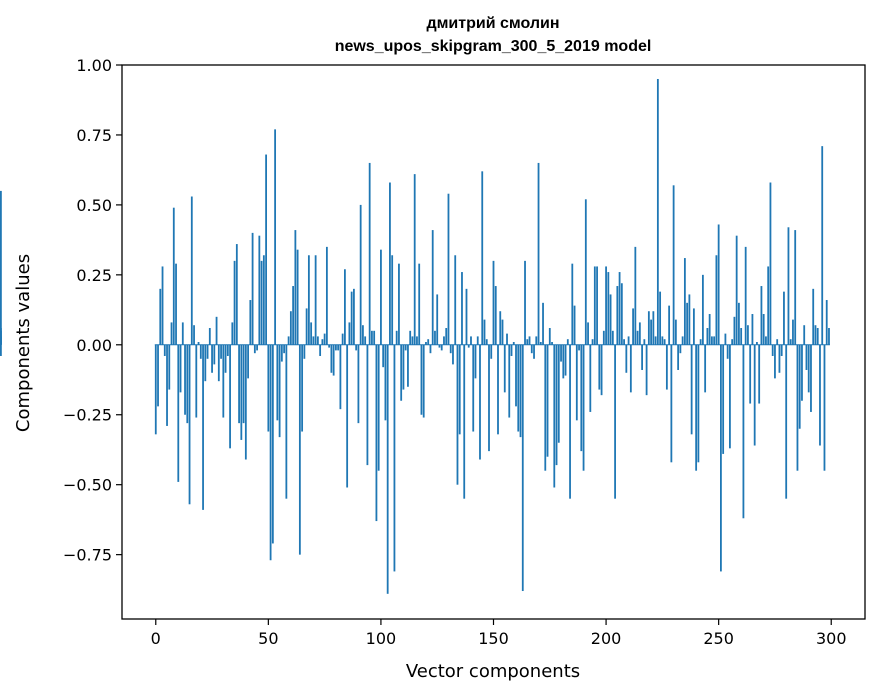 The height and width of the screenshot is (700, 880). What do you see at coordinates (493, 671) in the screenshot?
I see `x-axis-label: Vector components` at bounding box center [493, 671].